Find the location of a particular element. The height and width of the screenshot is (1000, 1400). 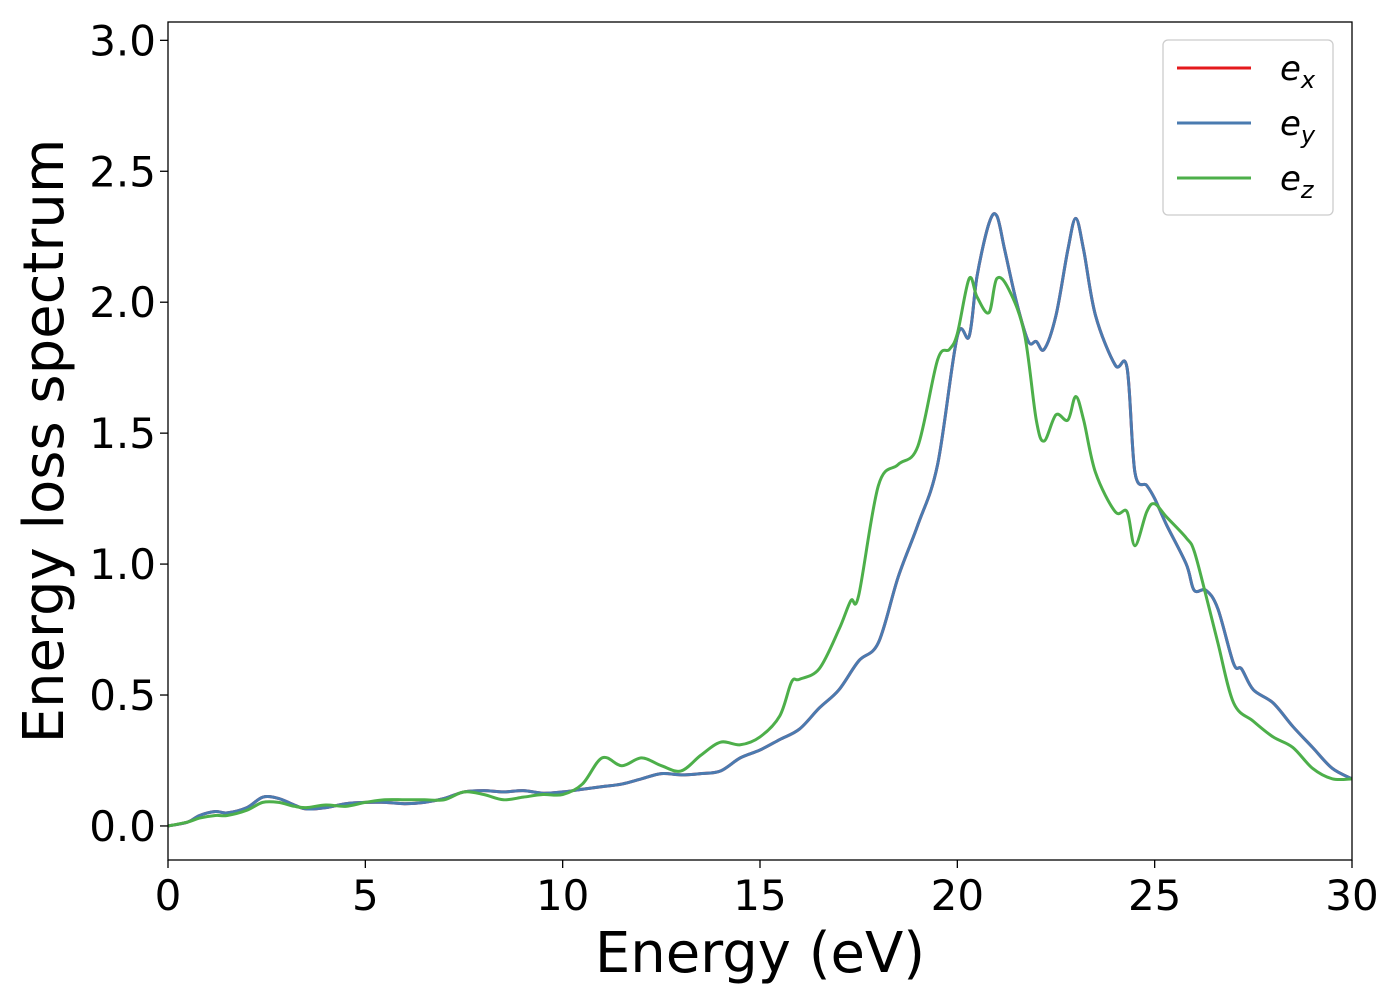

x-tick-label: 25 is located at coordinates (1154, 895).